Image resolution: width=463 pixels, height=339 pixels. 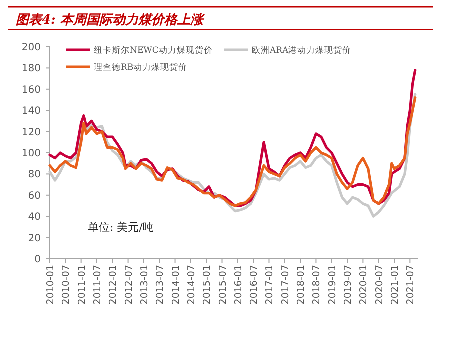 What do you see at coordinates (160, 285) in the screenshot?
I see `x-tick-label: 2013-07` at bounding box center [160, 285].